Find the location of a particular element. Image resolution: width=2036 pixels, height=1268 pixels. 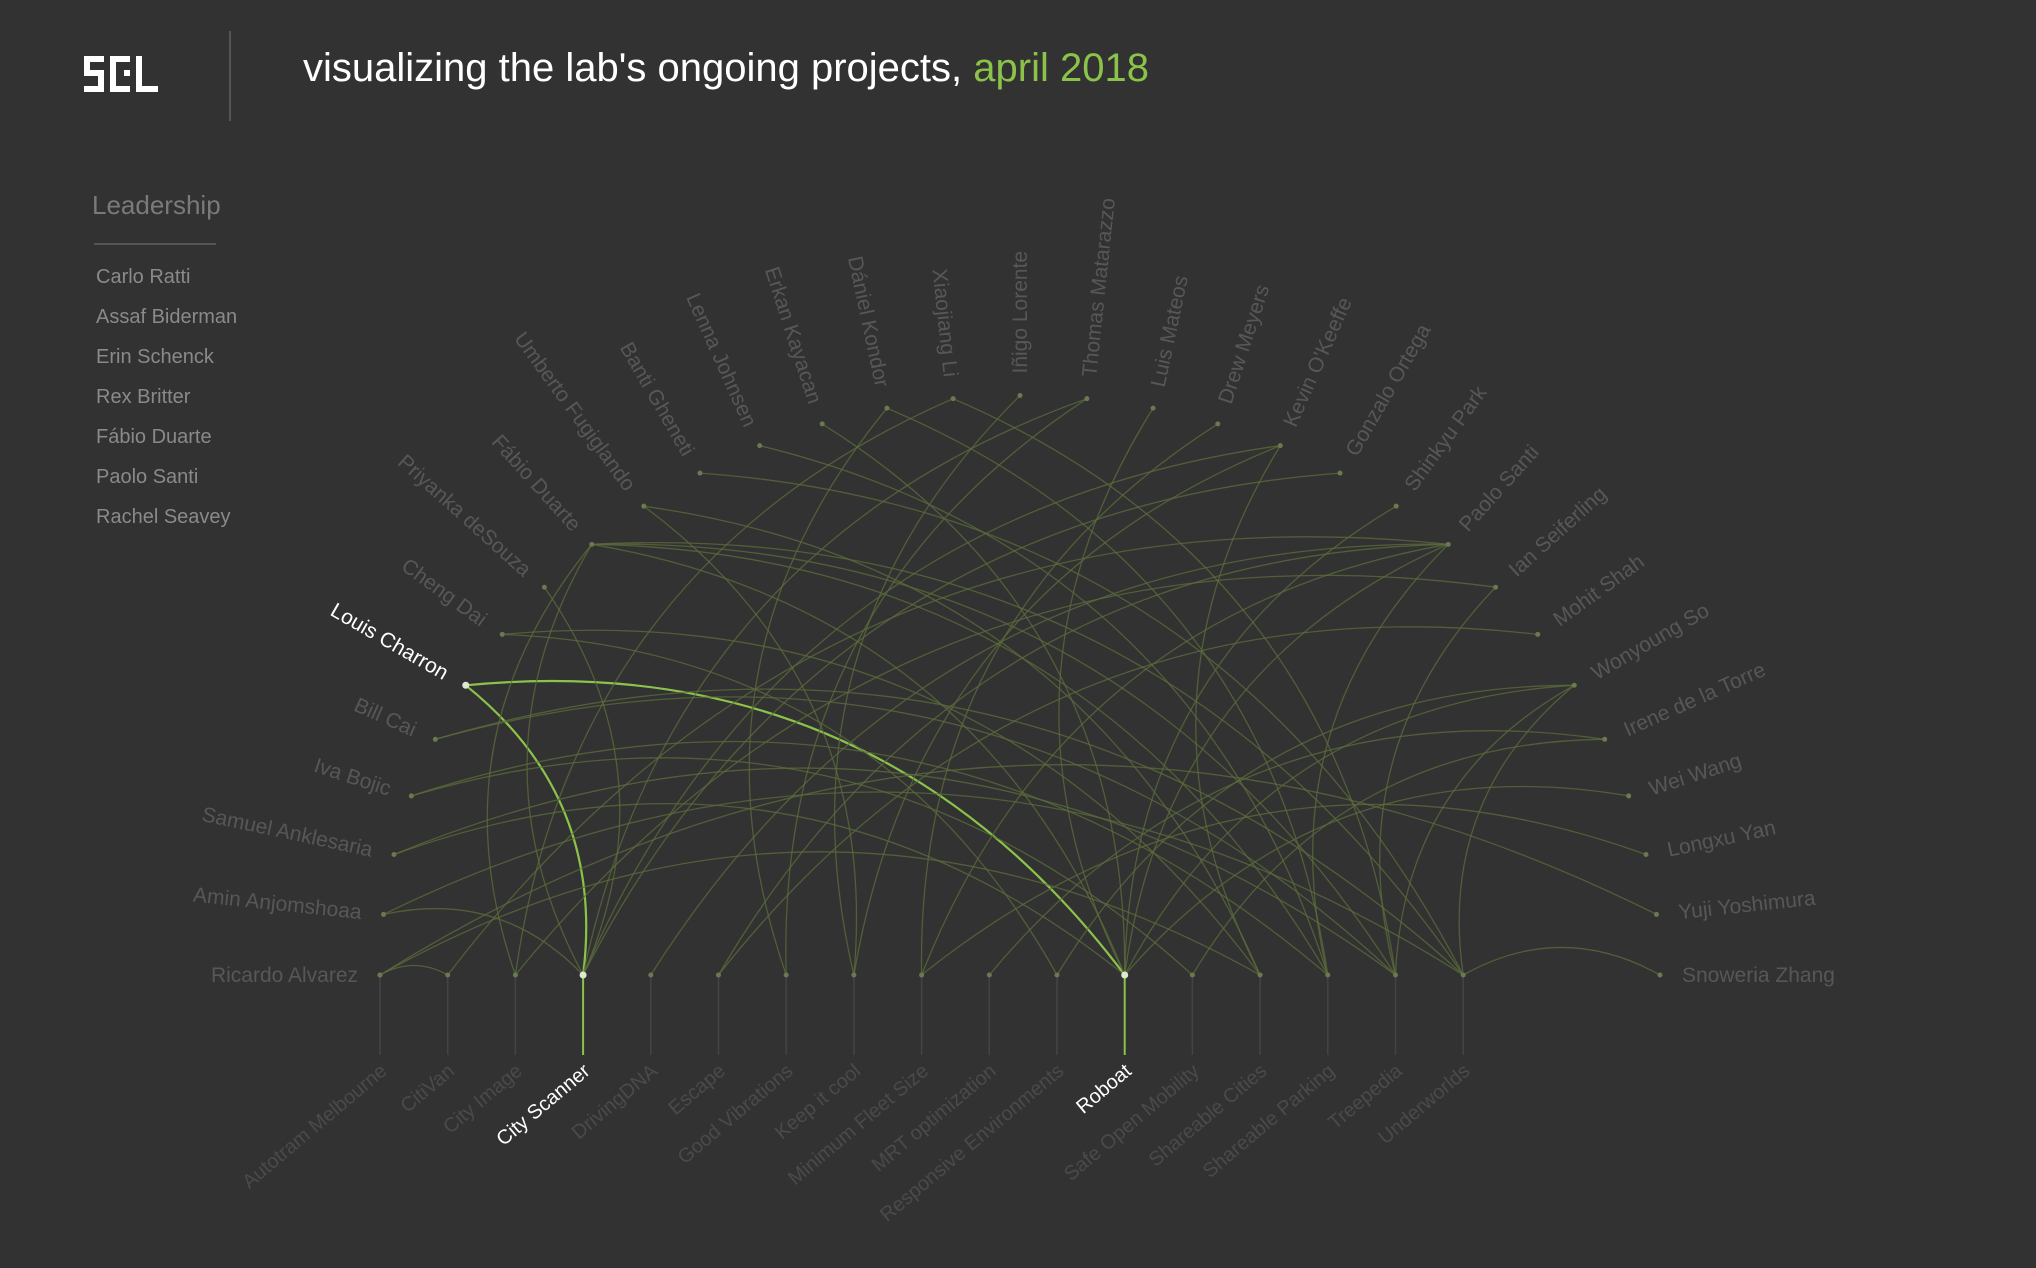

leadership-member: Rachel Seavey is located at coordinates (163, 517).